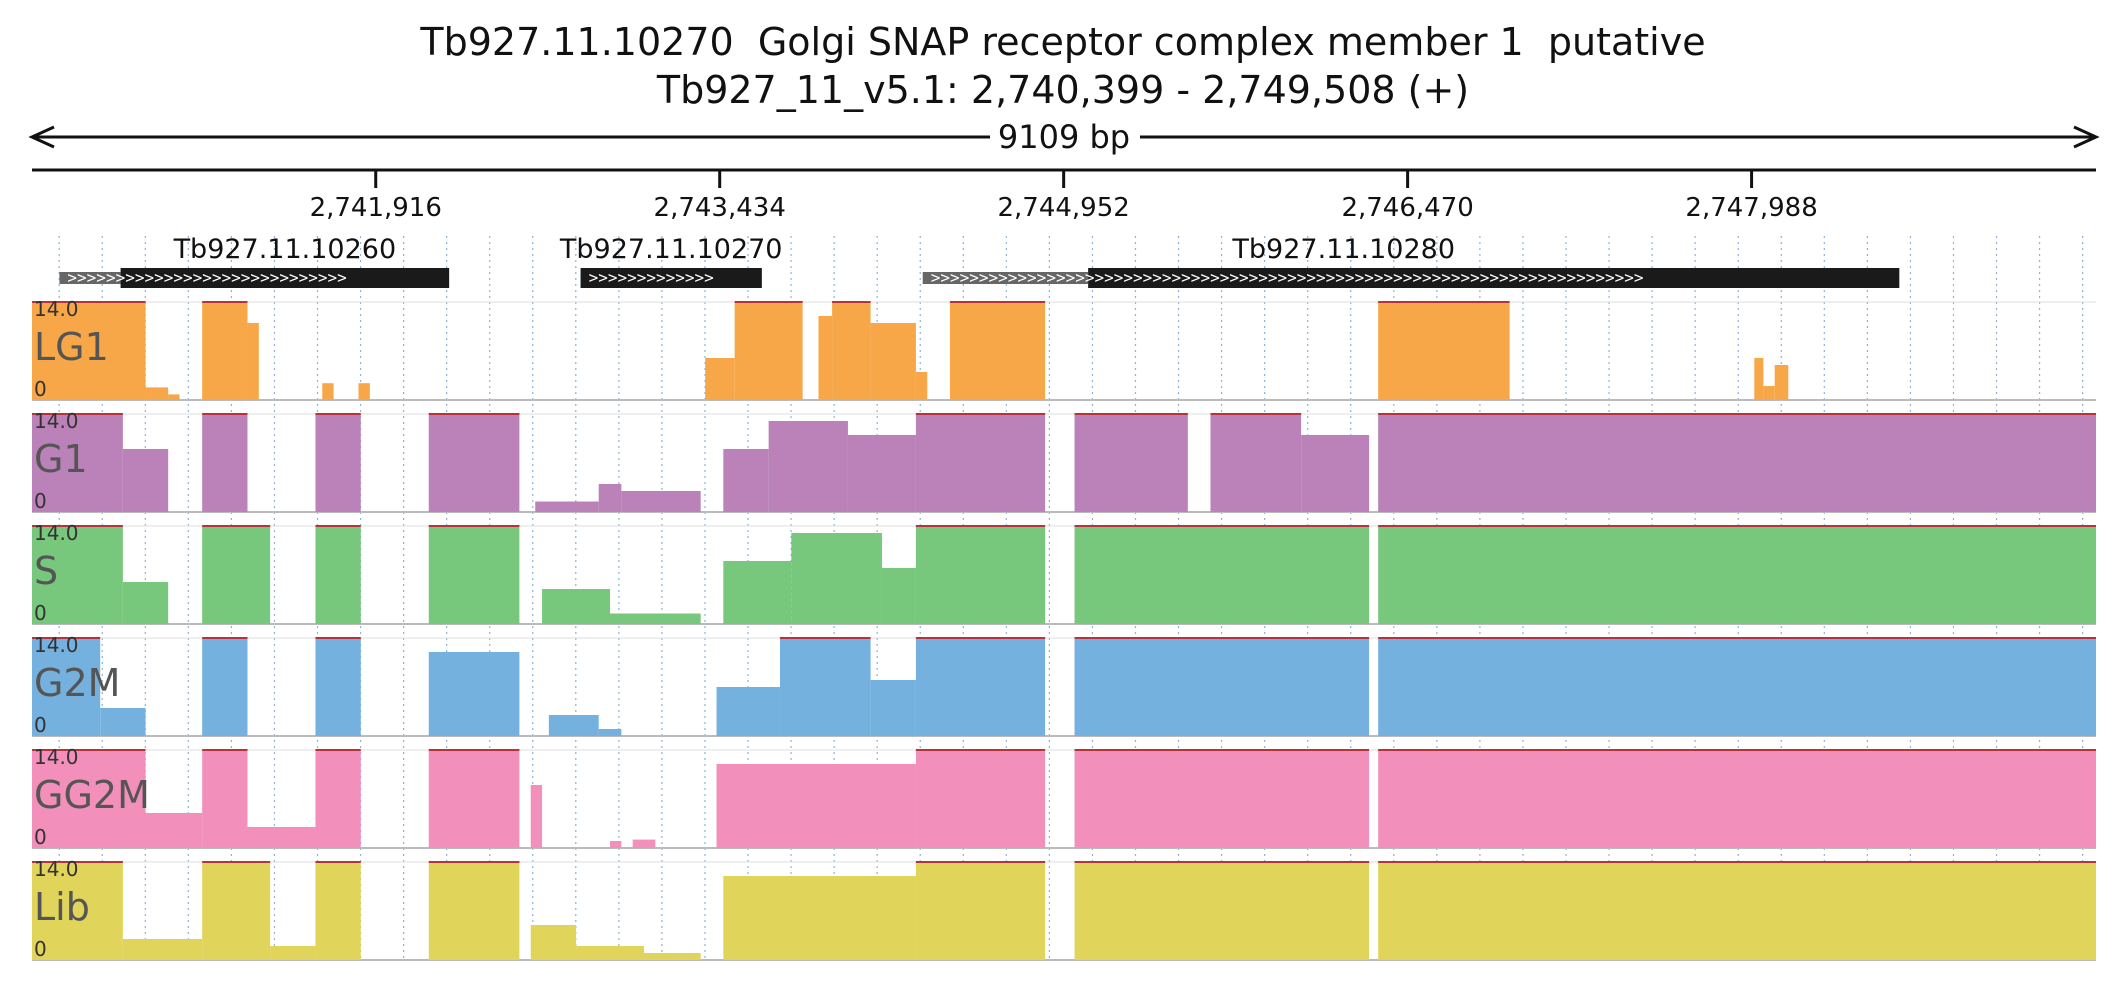  I want to click on arrowhead-left-icon, so click(41, 137).